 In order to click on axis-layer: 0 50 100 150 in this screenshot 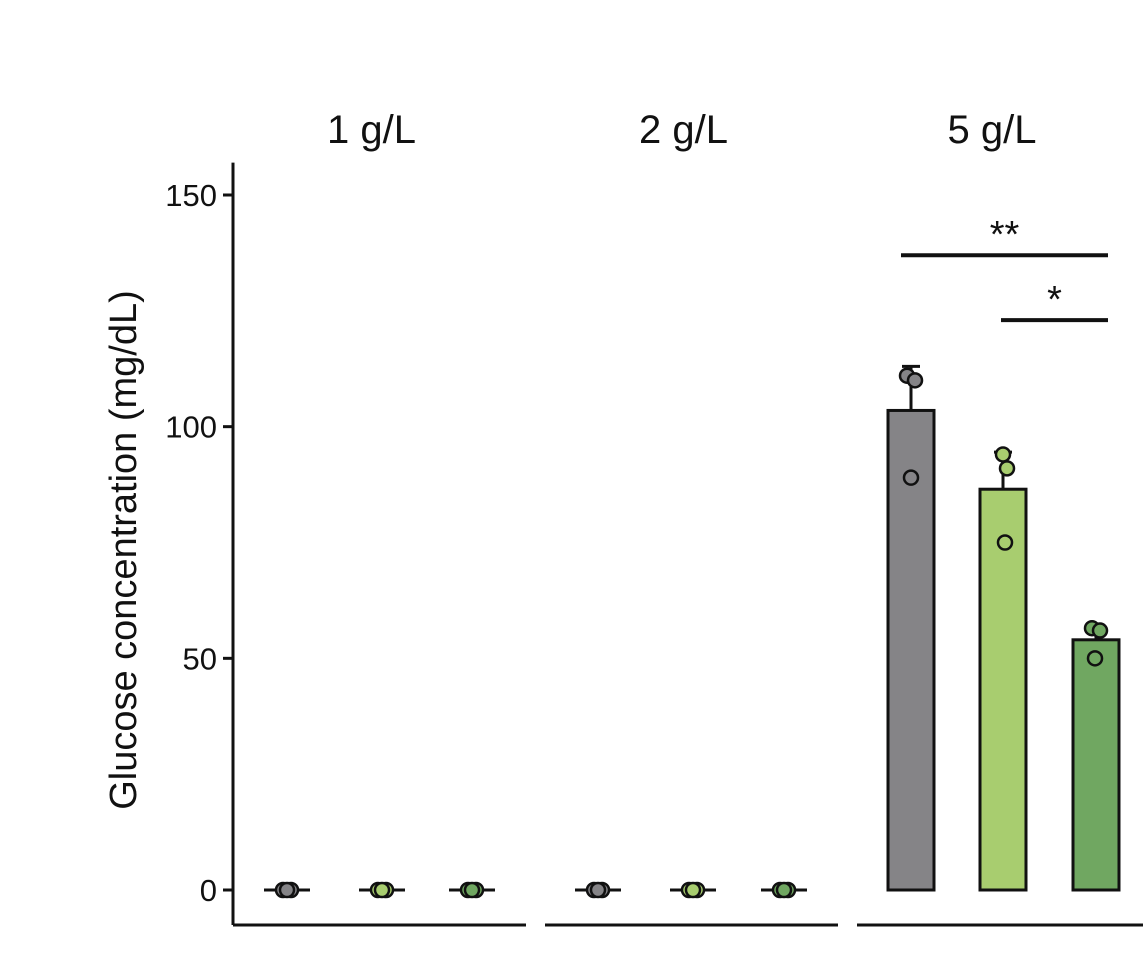, I will do `click(200, 543)`.